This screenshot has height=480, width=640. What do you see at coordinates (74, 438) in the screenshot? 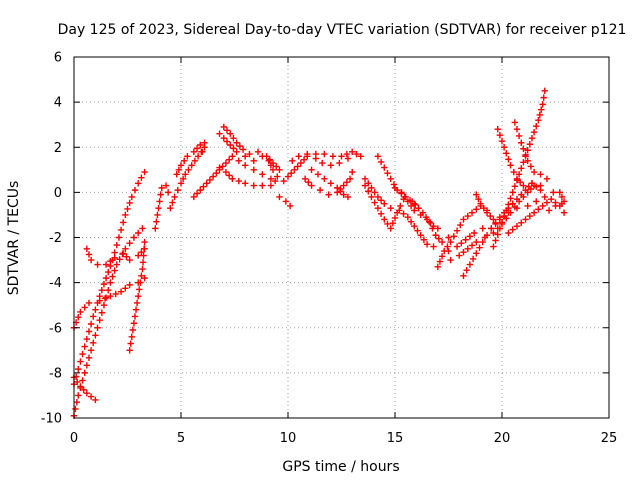
I see `x-tick-label: 0` at bounding box center [74, 438].